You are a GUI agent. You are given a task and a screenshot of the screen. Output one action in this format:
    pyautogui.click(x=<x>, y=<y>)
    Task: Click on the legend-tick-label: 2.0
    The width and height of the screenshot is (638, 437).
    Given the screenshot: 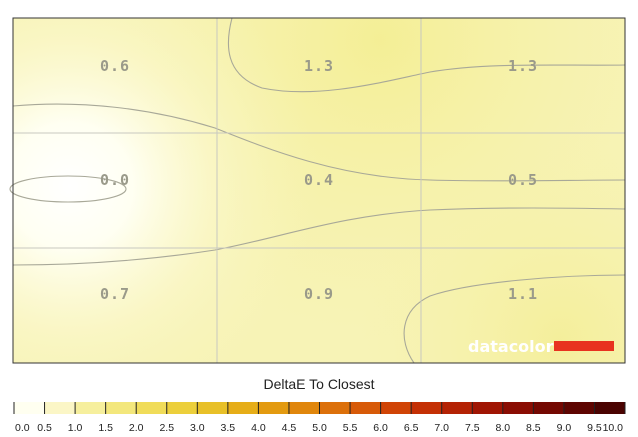 What is the action you would take?
    pyautogui.click(x=136, y=428)
    